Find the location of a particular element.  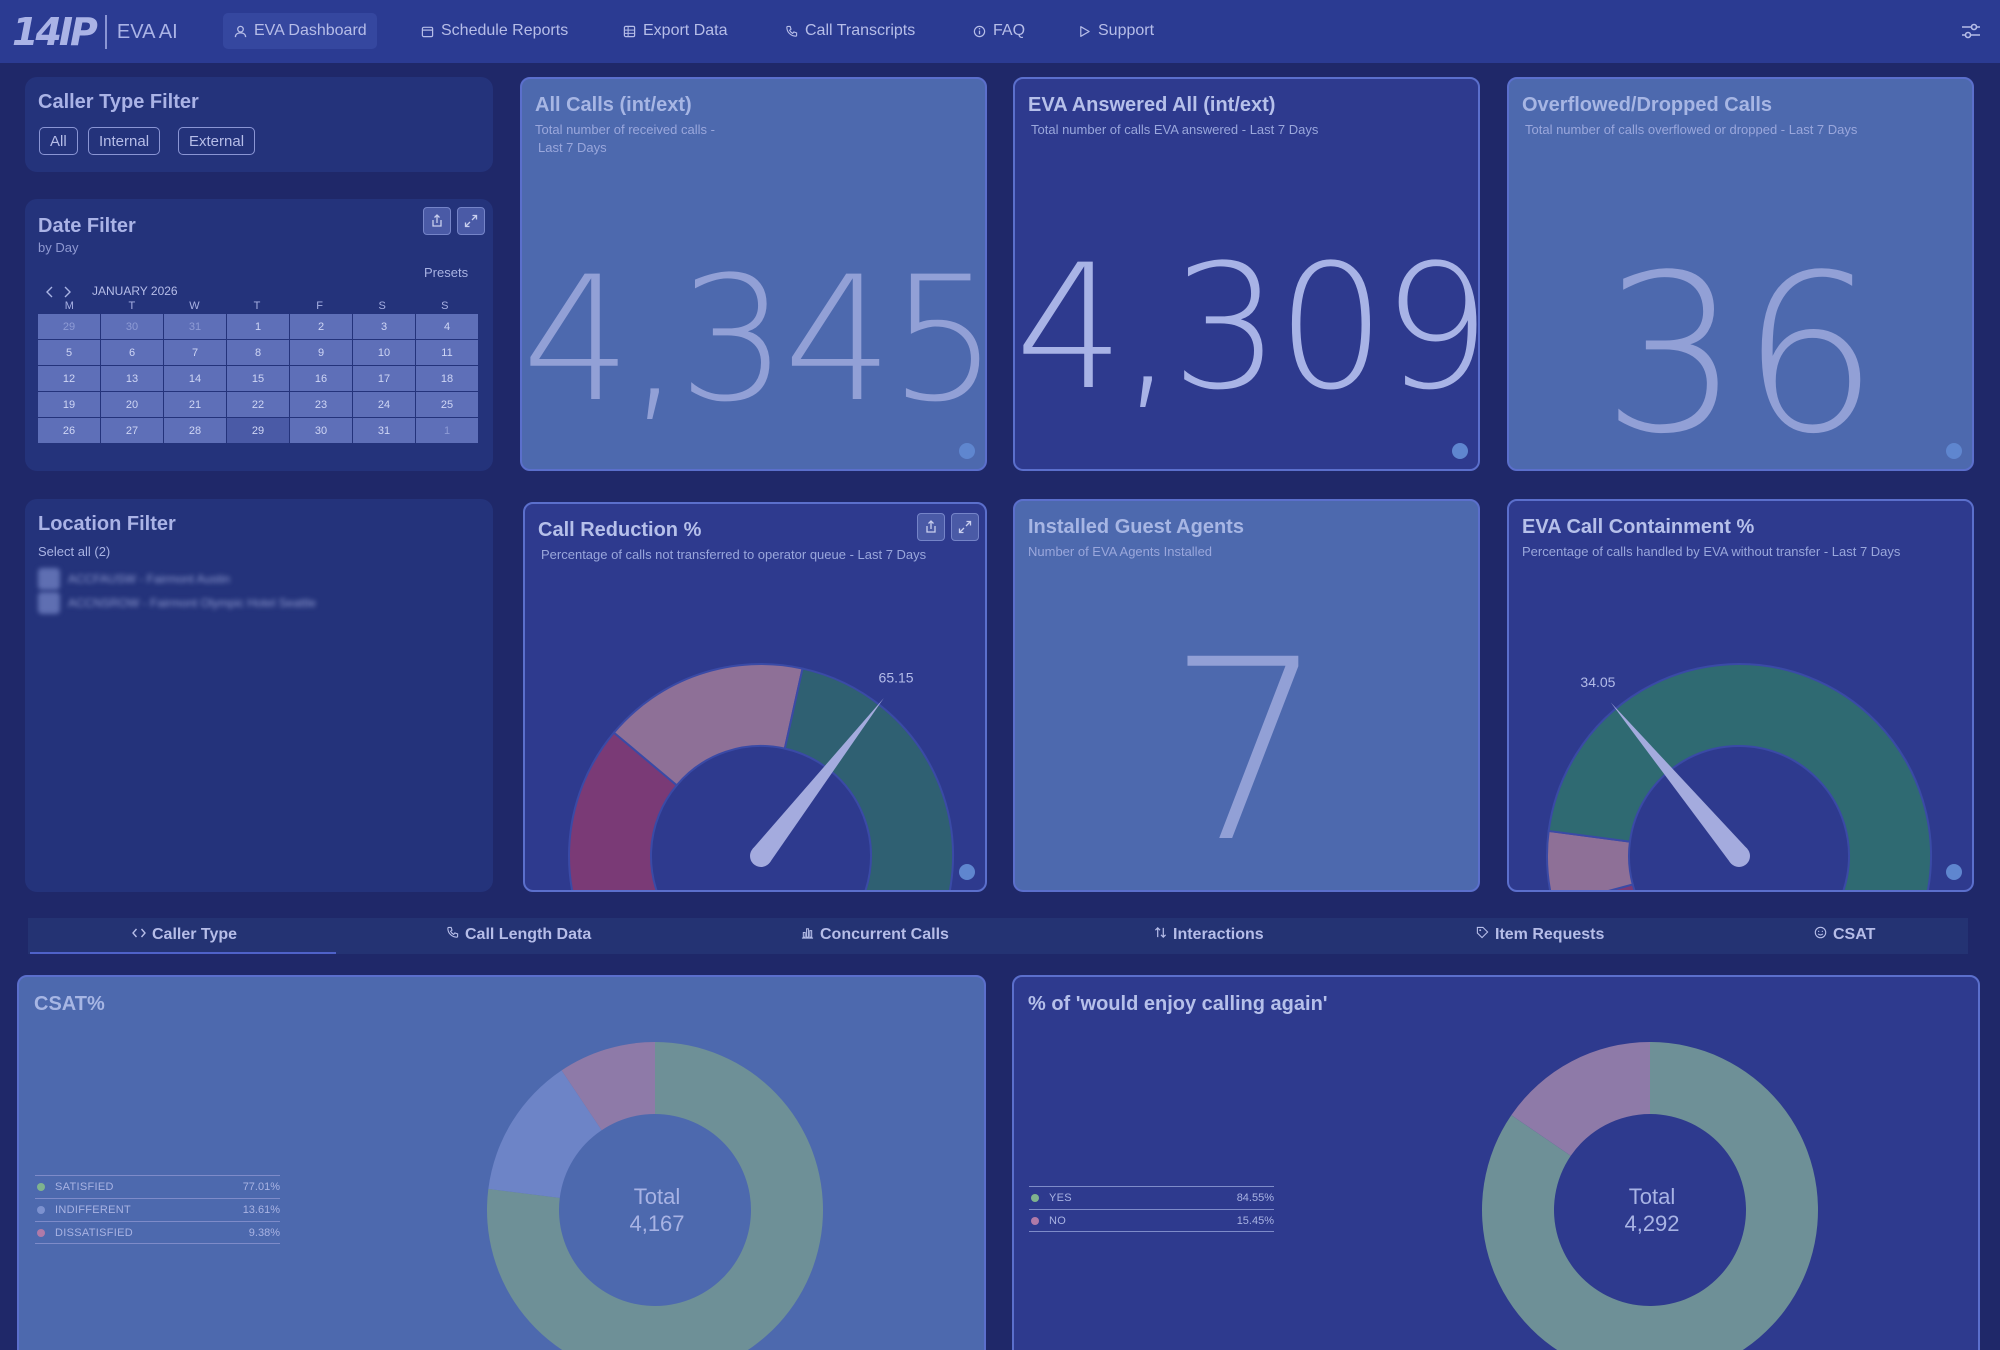

location-option: ACCFAUSW - Fairmont Austin is located at coordinates (134, 579).